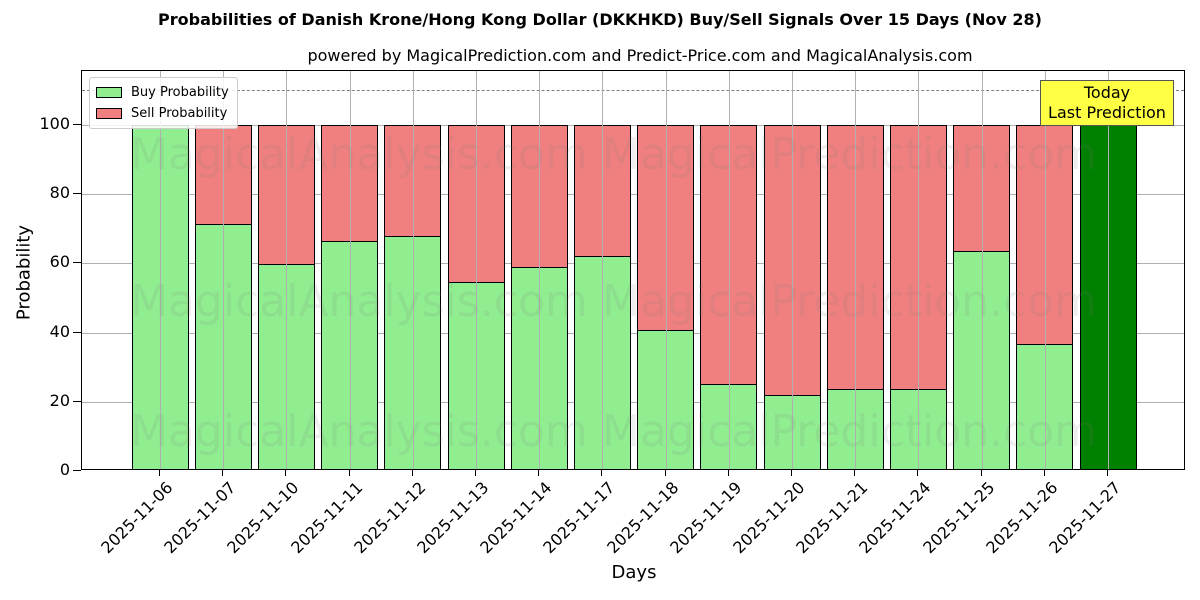 The width and height of the screenshot is (1200, 600). I want to click on legend: Buy Probability Sell Probability, so click(163, 103).